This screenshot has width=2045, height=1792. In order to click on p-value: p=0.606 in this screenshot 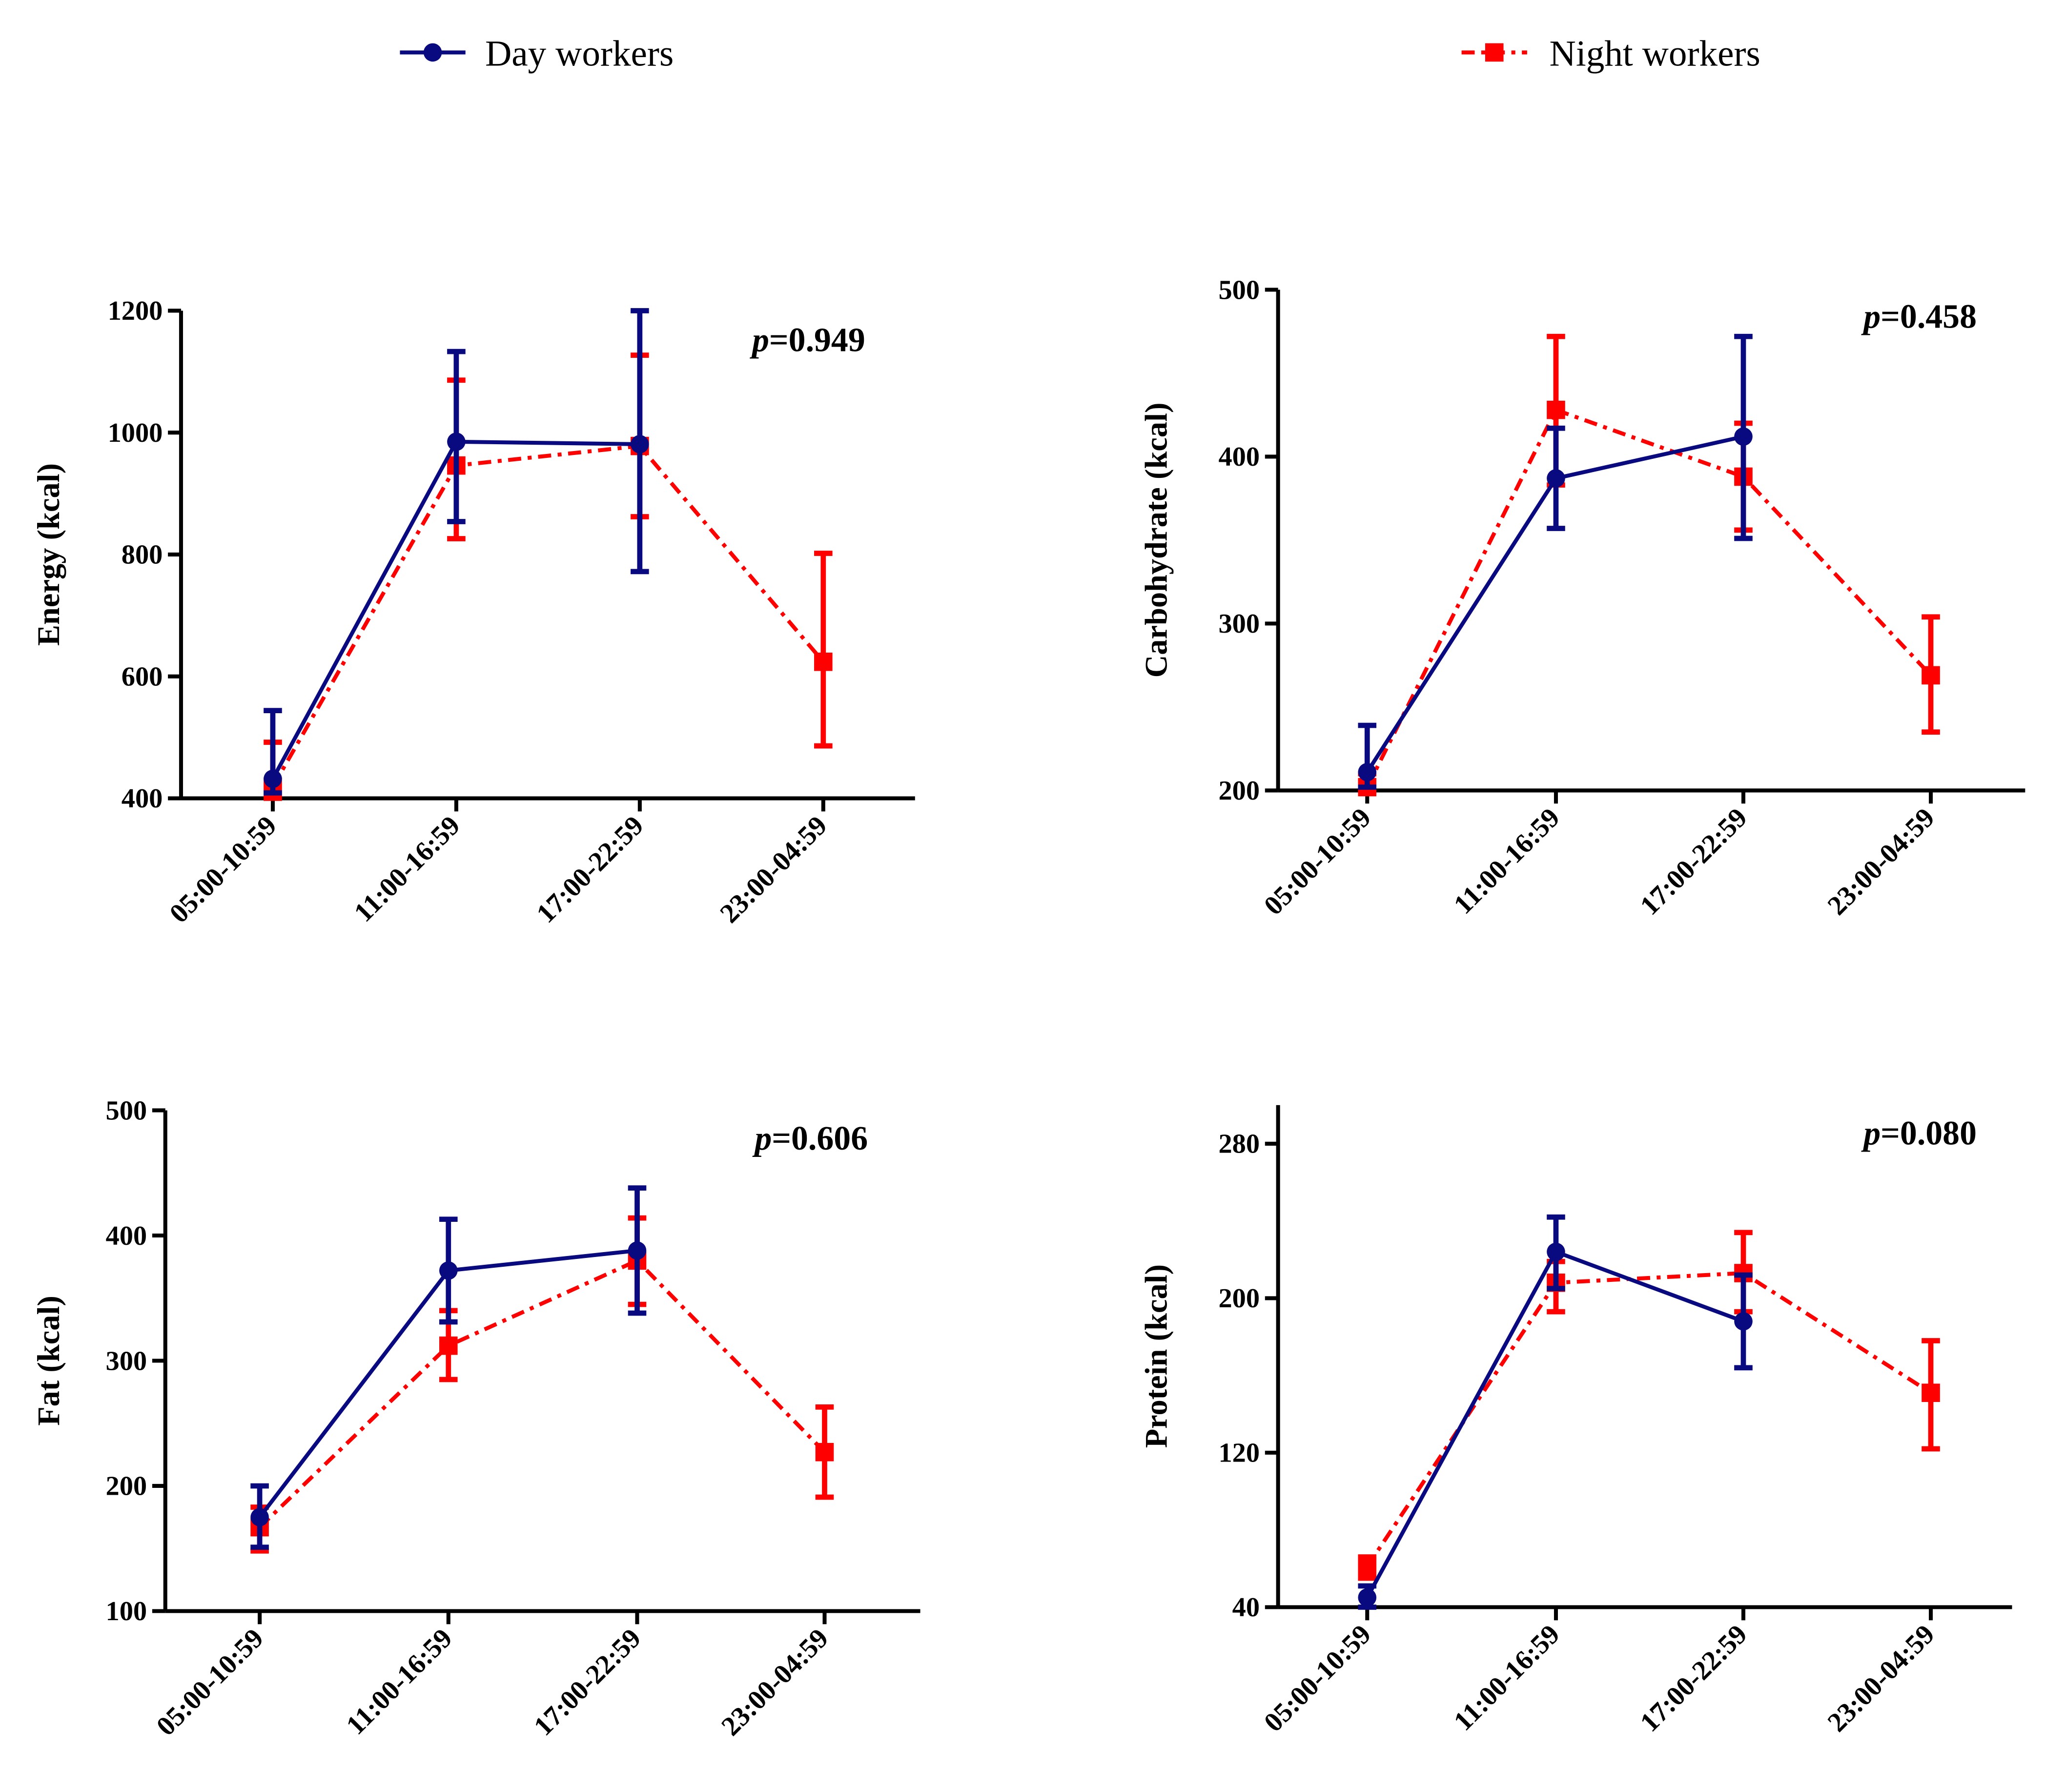, I will do `click(810, 1138)`.